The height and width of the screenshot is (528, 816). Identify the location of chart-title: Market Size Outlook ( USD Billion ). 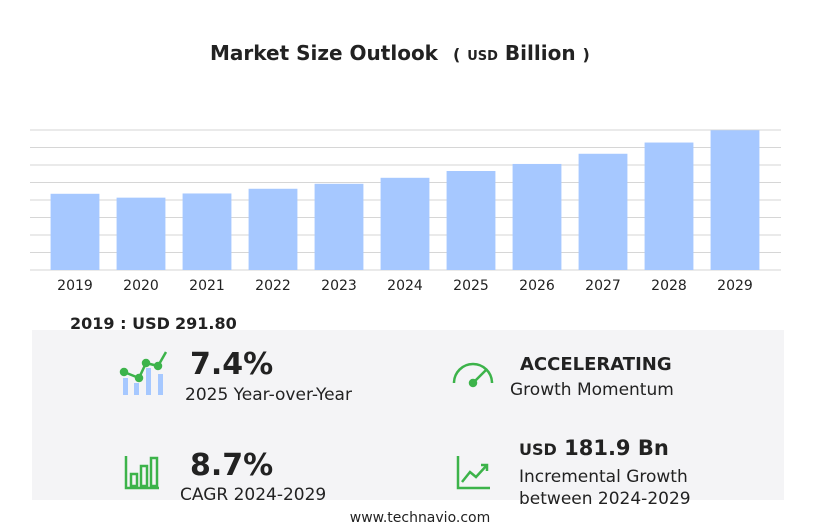
(400, 53).